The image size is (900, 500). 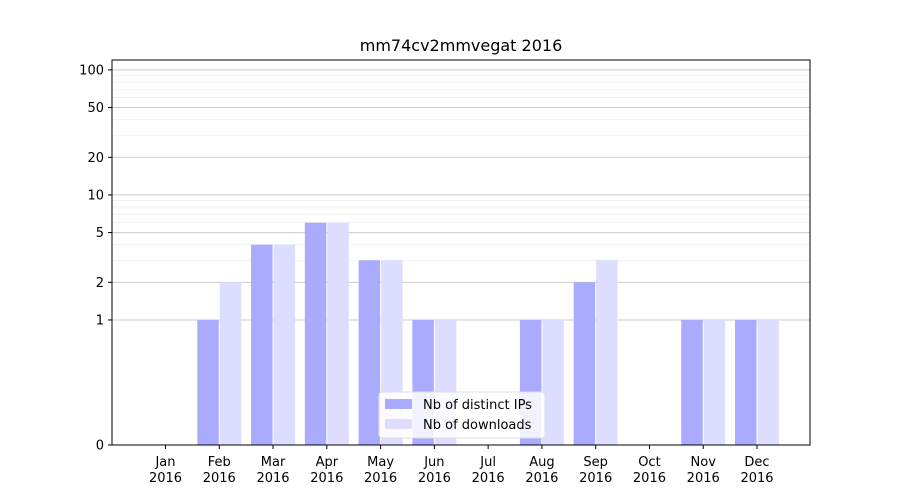 What do you see at coordinates (95, 108) in the screenshot?
I see `y-tick-label: 50` at bounding box center [95, 108].